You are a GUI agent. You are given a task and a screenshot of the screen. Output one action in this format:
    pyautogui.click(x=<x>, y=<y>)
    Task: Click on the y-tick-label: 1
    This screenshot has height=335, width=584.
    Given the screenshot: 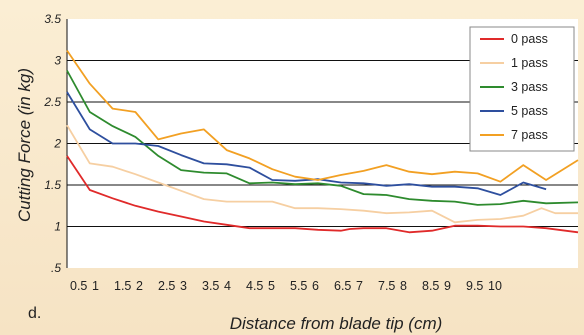 What is the action you would take?
    pyautogui.click(x=57, y=227)
    